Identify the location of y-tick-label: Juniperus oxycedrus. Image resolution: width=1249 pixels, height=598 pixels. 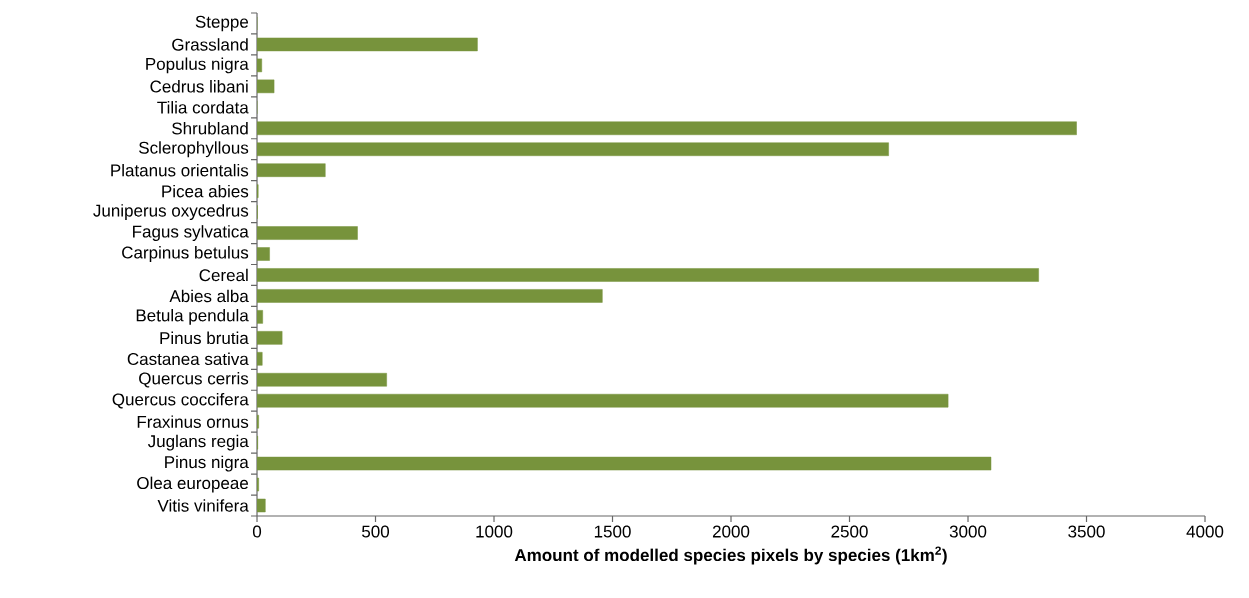
(171, 212).